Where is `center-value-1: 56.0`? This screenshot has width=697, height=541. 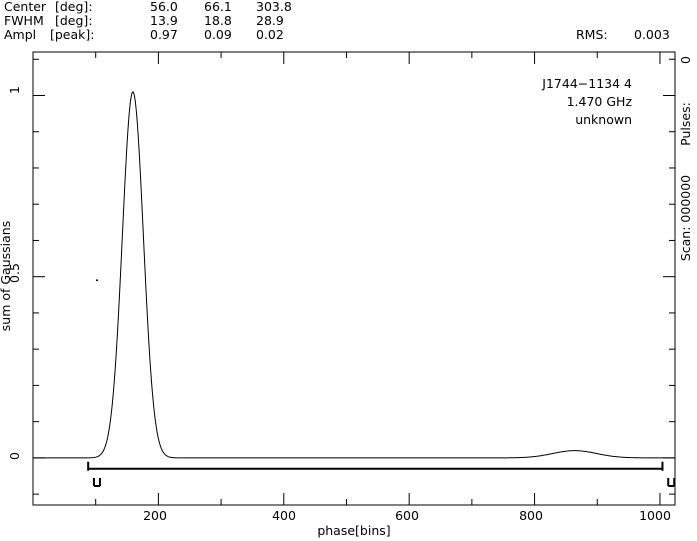
center-value-1: 56.0 is located at coordinates (164, 7).